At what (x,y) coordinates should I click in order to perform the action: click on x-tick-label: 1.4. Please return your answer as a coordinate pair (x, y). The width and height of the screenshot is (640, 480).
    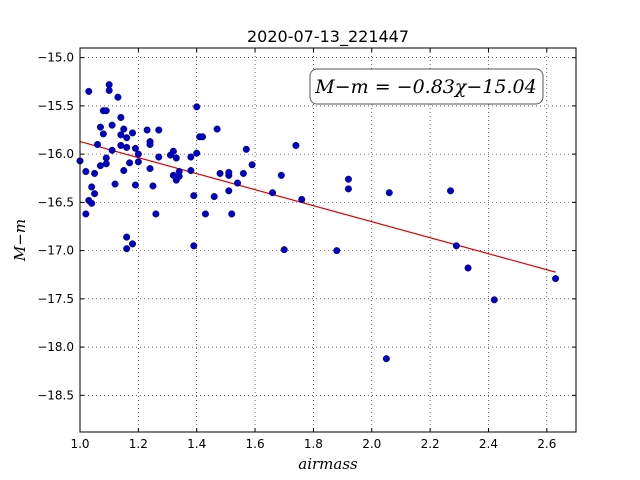
    Looking at the image, I should click on (196, 444).